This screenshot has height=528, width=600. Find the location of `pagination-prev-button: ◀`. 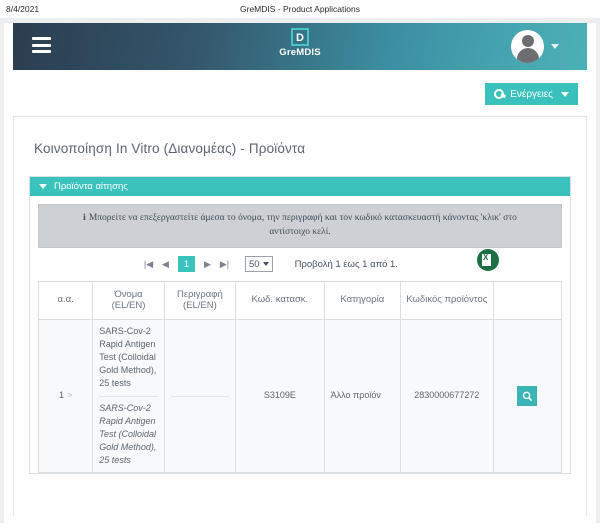

pagination-prev-button: ◀ is located at coordinates (165, 263).